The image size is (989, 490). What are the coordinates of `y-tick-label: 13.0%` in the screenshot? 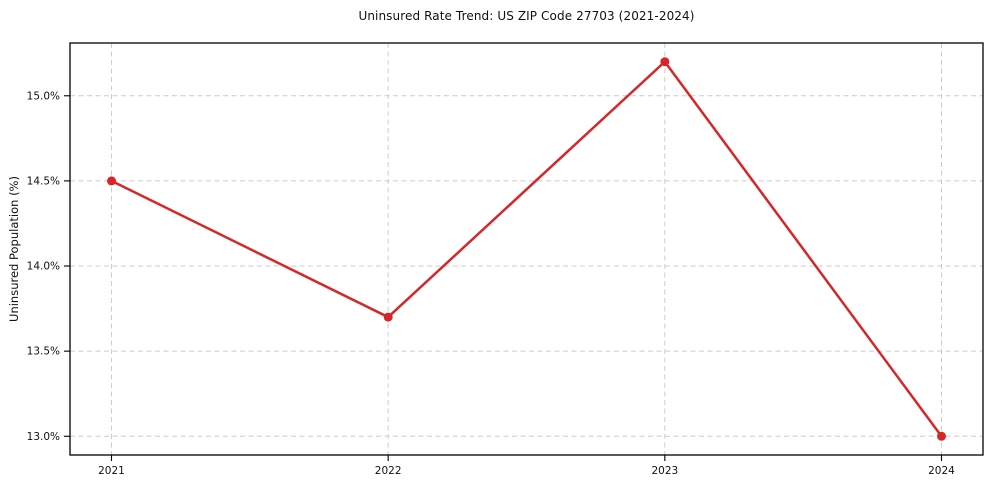 It's located at (43, 437).